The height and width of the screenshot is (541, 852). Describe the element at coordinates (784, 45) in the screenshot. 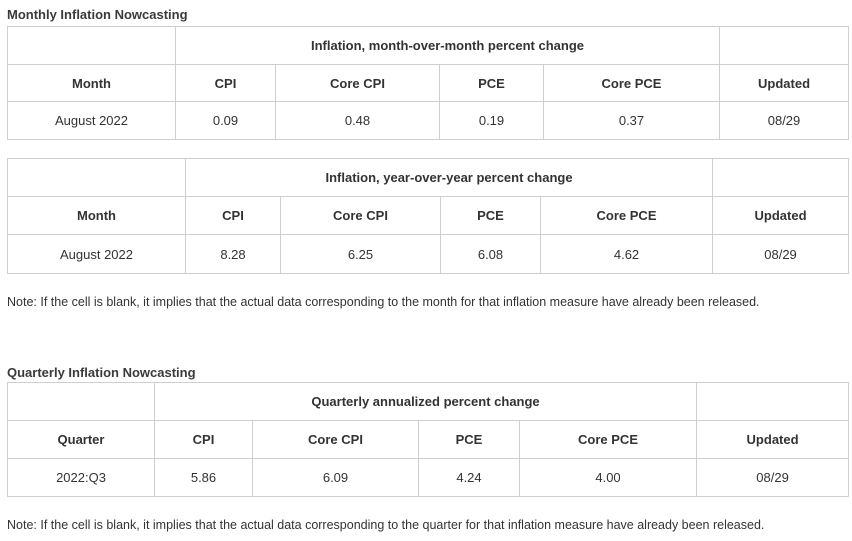

I see `mom-caption-spacer-right` at that location.